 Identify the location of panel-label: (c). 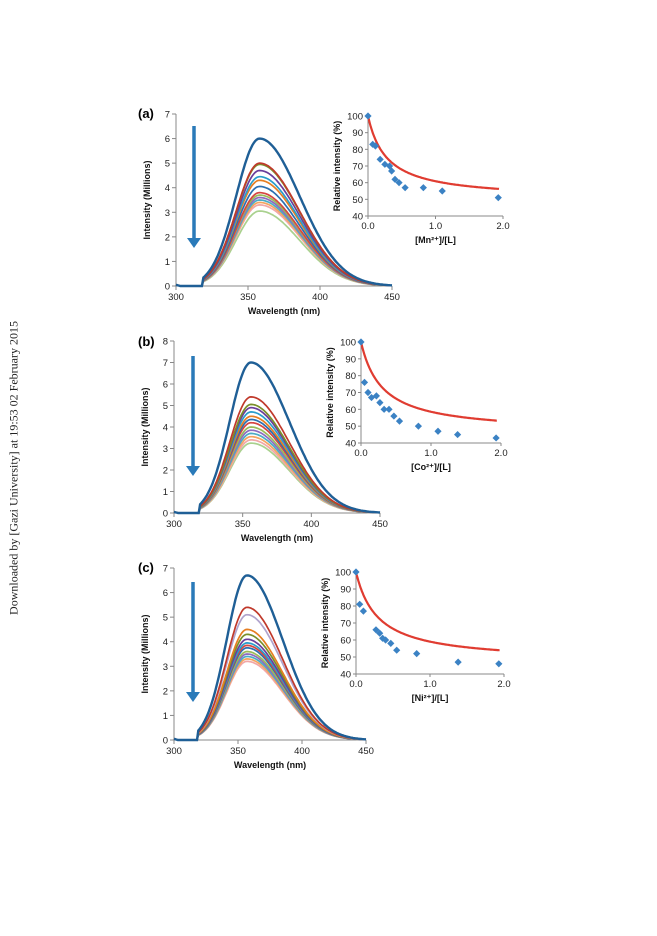
(146, 567).